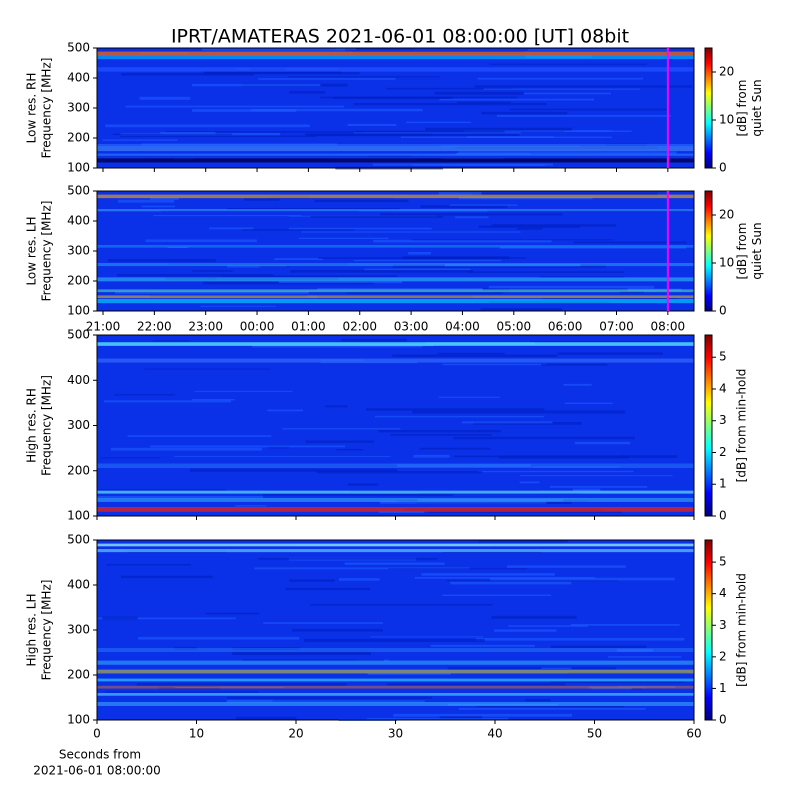 The height and width of the screenshot is (800, 800). Describe the element at coordinates (257, 327) in the screenshot. I see `x-tick-label: 00:00` at that location.